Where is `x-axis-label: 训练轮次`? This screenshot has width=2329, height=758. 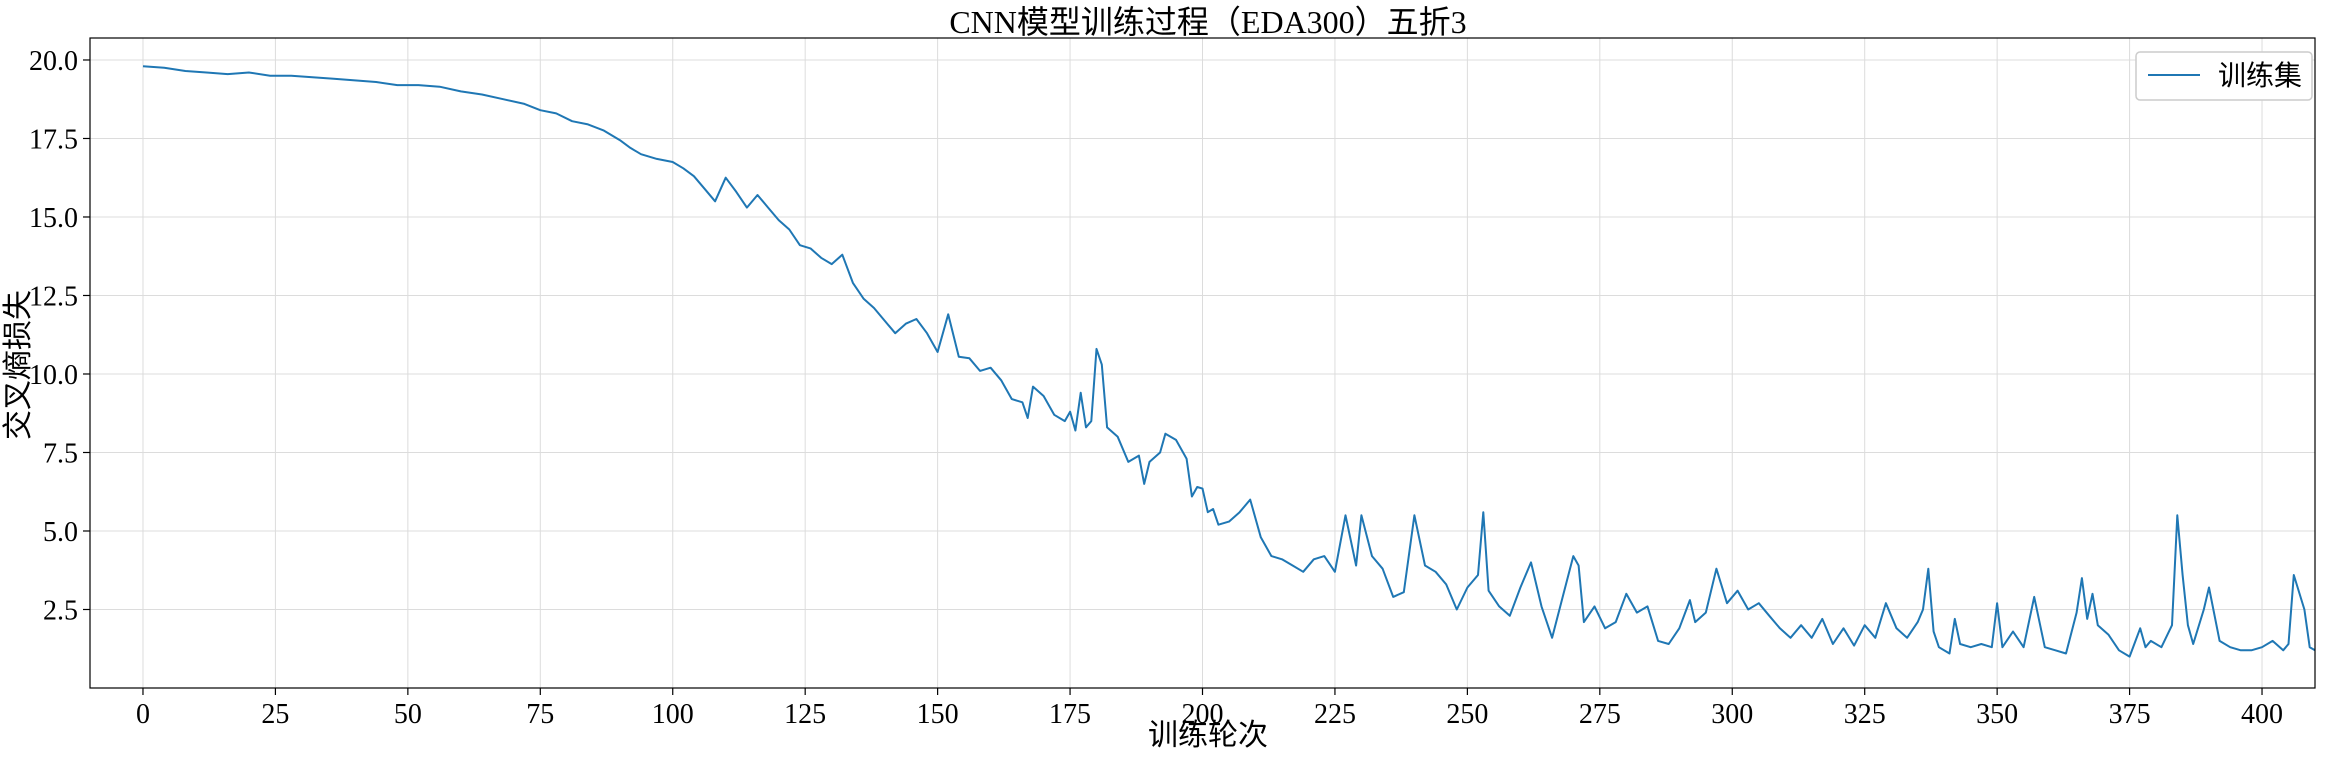 x-axis-label: 训练轮次 is located at coordinates (1208, 735).